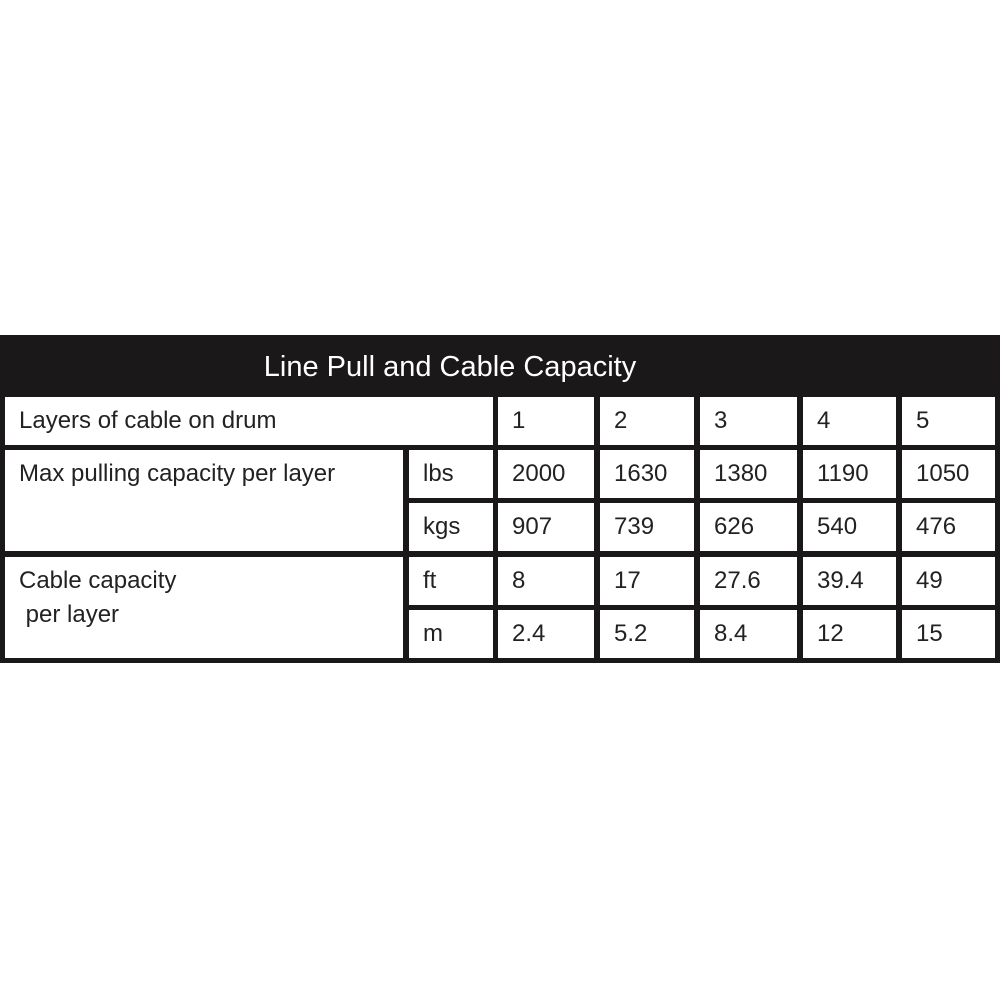  Describe the element at coordinates (849, 421) in the screenshot. I see `layer-number: 4` at that location.